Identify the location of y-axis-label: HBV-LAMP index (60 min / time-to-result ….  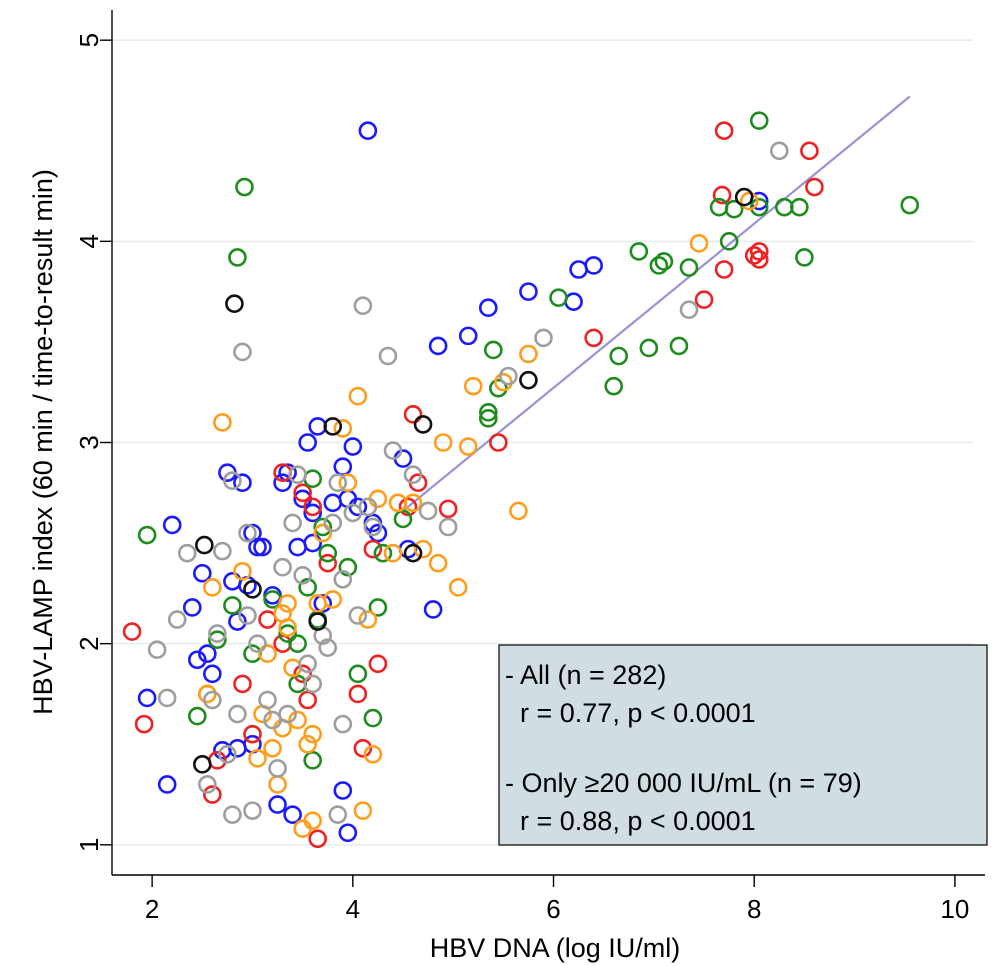
(43, 442).